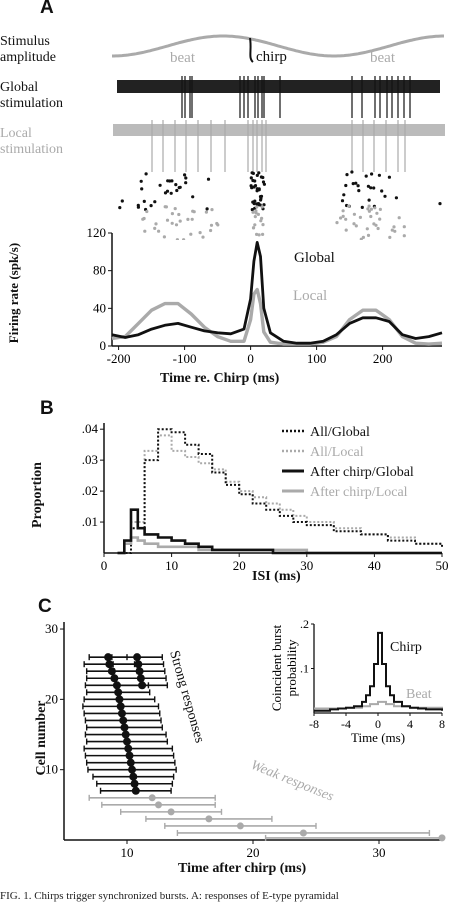 The width and height of the screenshot is (474, 902). What do you see at coordinates (406, 647) in the screenshot?
I see `inset-legend-chirp: Chirp` at bounding box center [406, 647].